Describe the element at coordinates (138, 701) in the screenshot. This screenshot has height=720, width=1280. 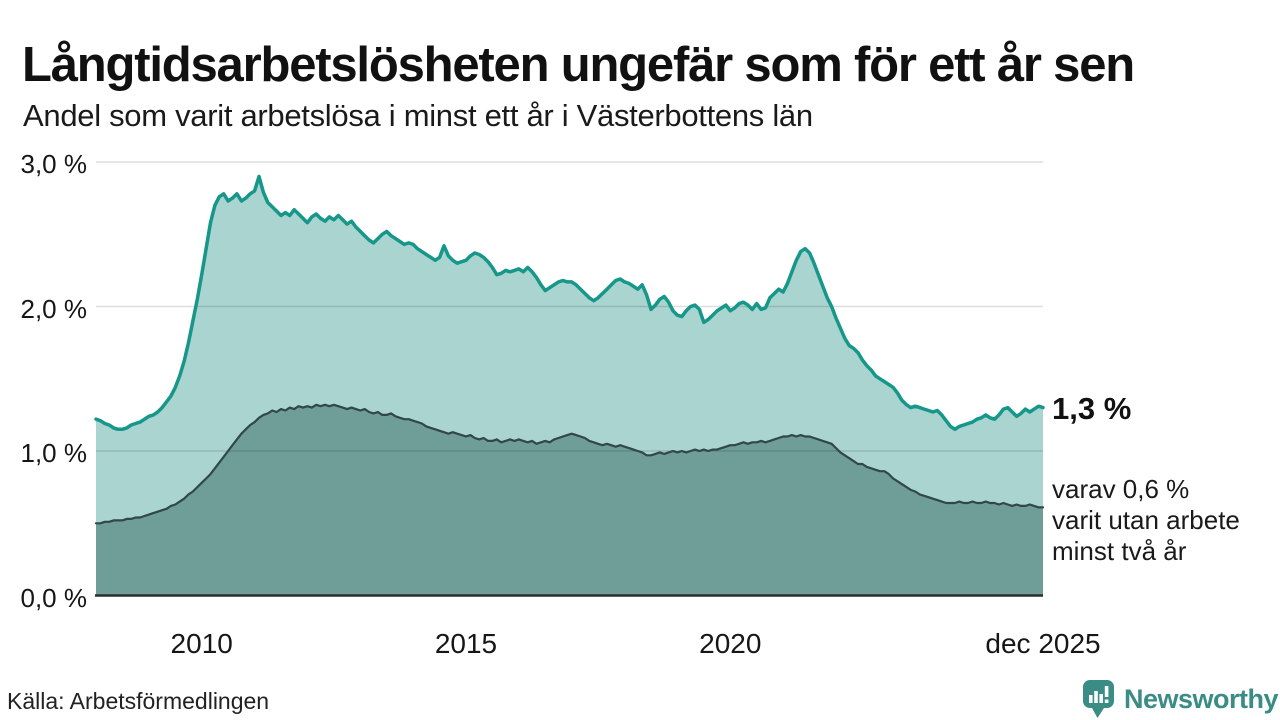
I see `source-label: Källa: Arbetsförmedlingen` at that location.